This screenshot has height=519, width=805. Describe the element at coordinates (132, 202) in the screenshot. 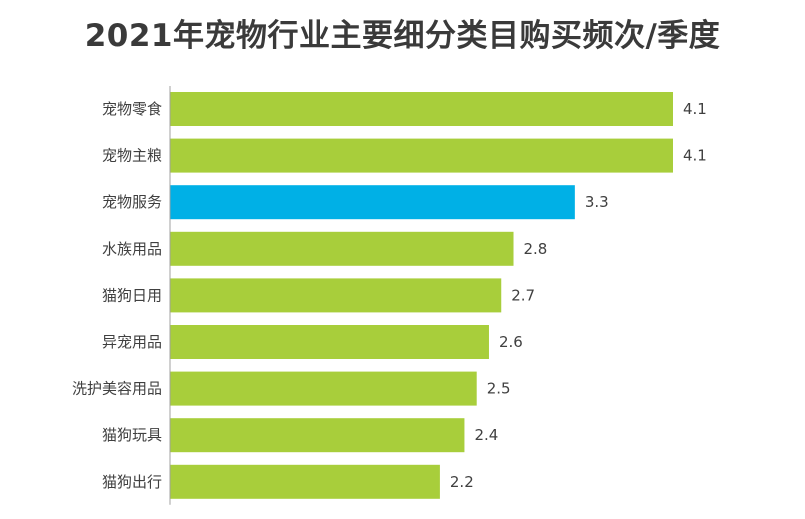

I see `category-label-3: 宠物服务` at that location.